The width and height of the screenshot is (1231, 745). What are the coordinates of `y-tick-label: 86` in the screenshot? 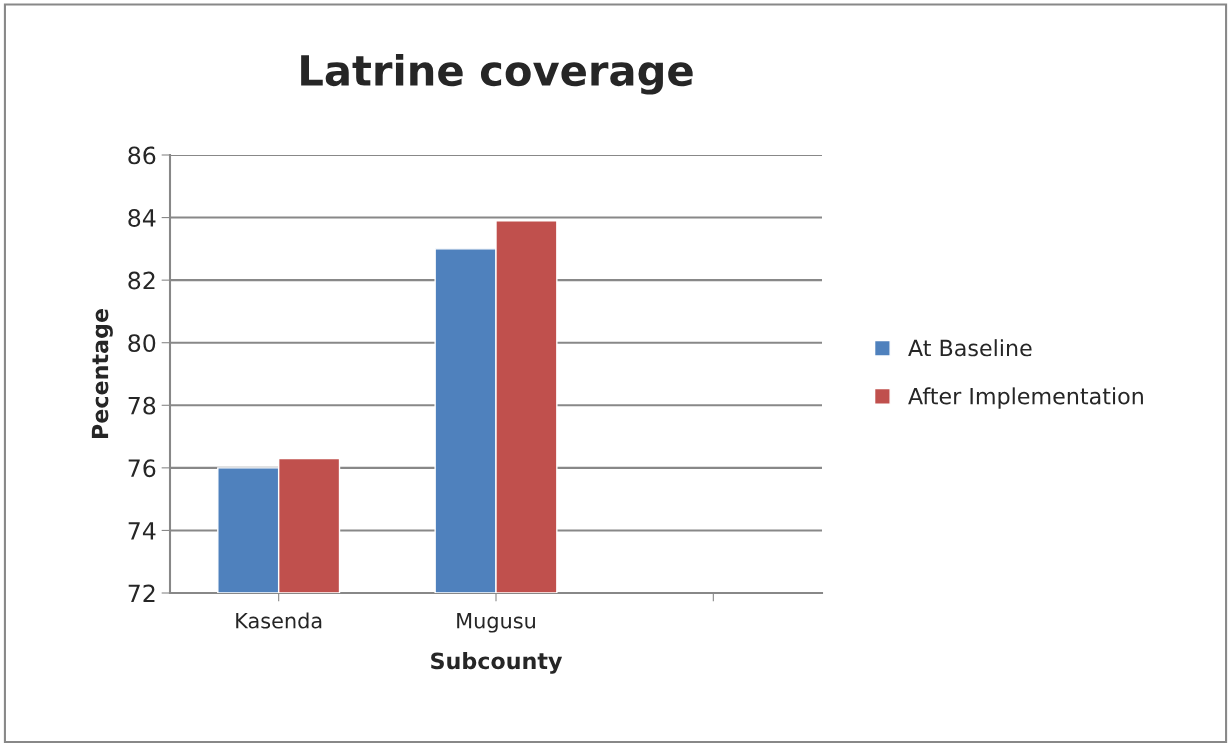 It's located at (142, 155).